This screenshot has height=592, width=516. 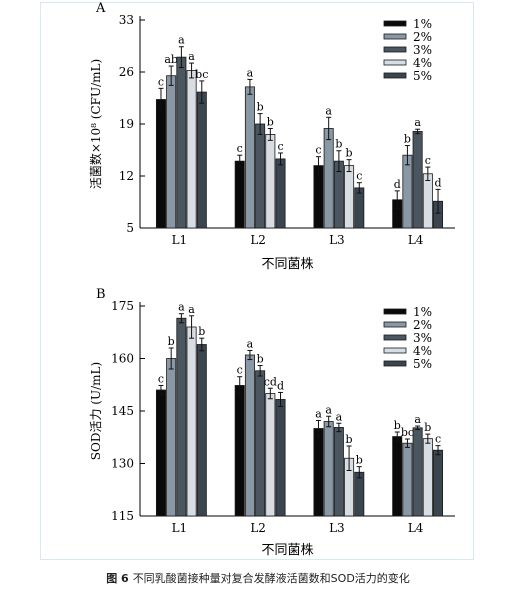 I want to click on y-tick-label: 19, so click(x=126, y=124).